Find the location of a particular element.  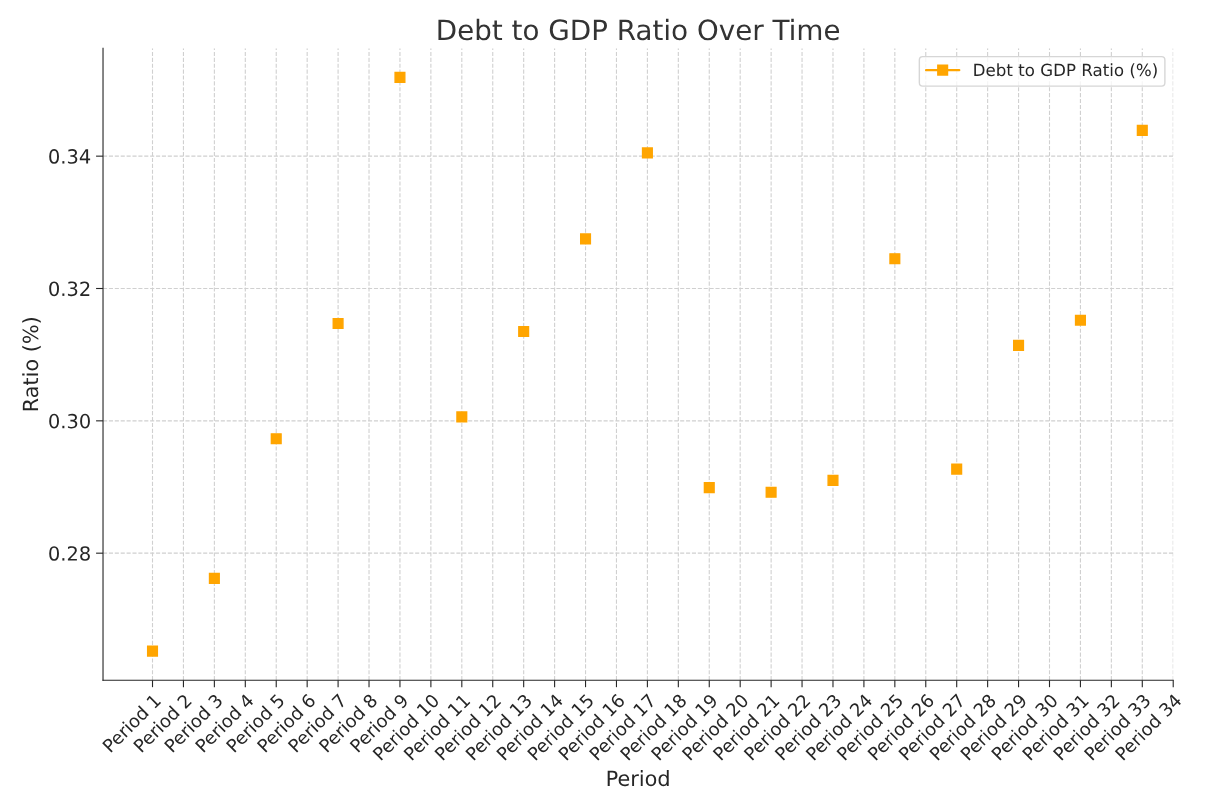

chart-title: Debt to GDP Ratio Over Time is located at coordinates (639, 29).